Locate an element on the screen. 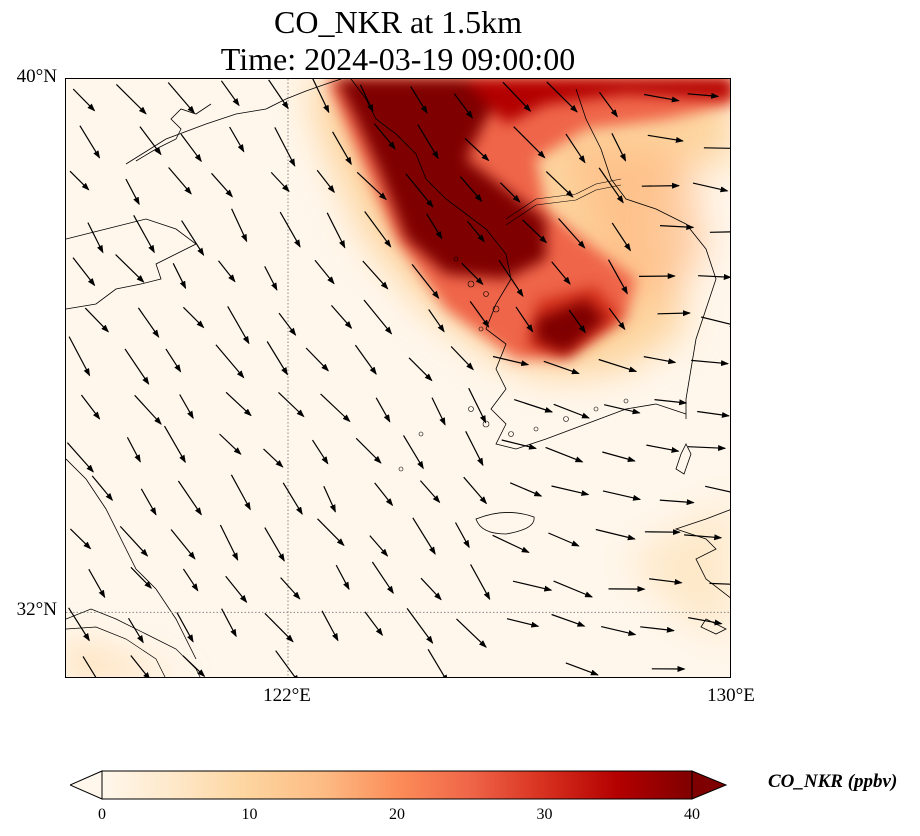 This screenshot has width=920, height=836. colorbar-min-extend is located at coordinates (86, 785).